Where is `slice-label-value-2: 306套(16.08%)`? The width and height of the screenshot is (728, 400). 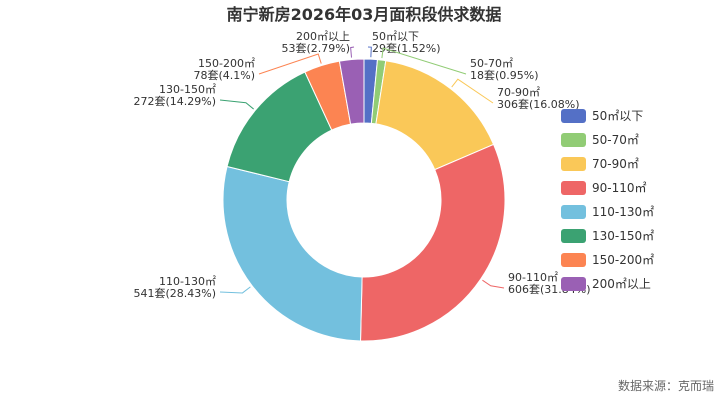
slice-label-value-2: 306套(16.08%) is located at coordinates (538, 104).